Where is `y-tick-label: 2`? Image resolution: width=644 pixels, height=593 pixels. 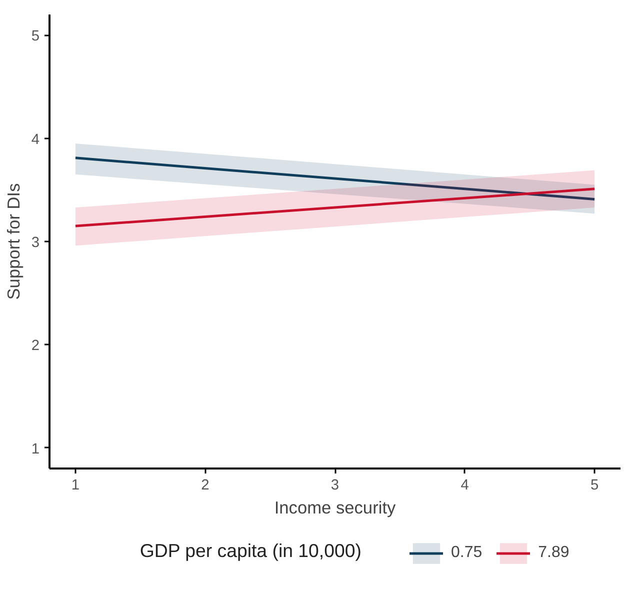 y-tick-label: 2 is located at coordinates (35, 346).